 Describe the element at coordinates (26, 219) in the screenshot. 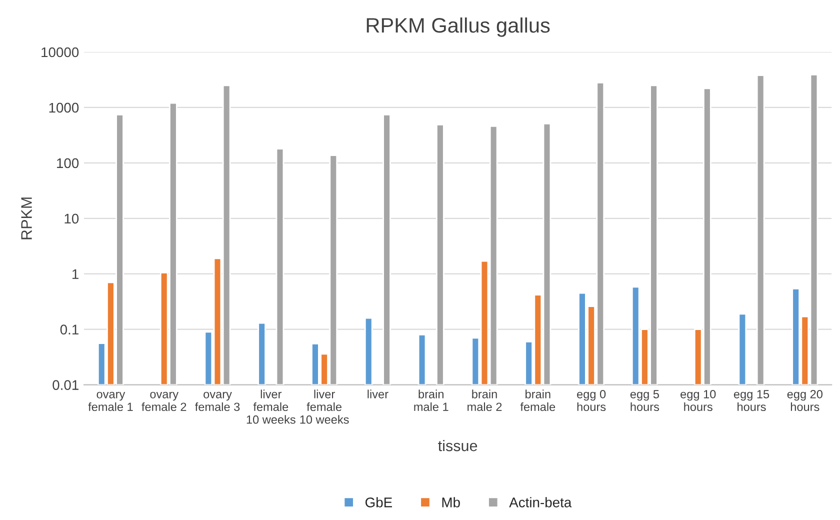

I see `y-axis-title: RPKM` at that location.